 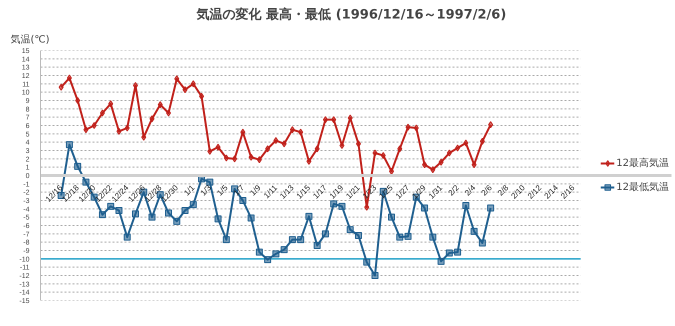 What do you see at coordinates (222, 190) in the screenshot?
I see `x-tick-label: 1/5` at bounding box center [222, 190].